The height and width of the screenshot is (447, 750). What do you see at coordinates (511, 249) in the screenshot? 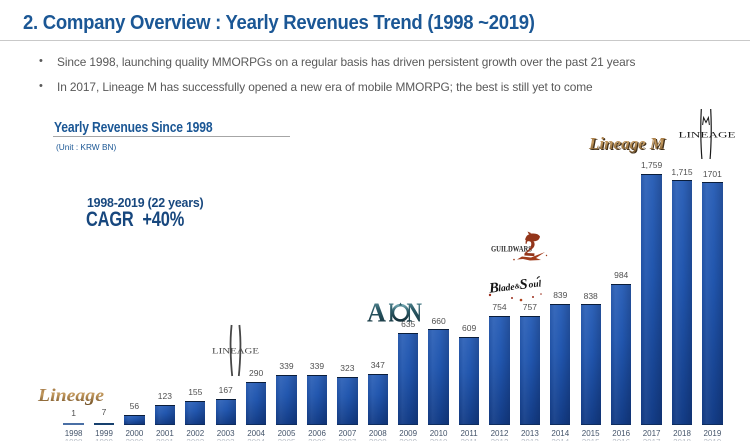
I see `svg-text: GUILDWARS` at bounding box center [511, 249].